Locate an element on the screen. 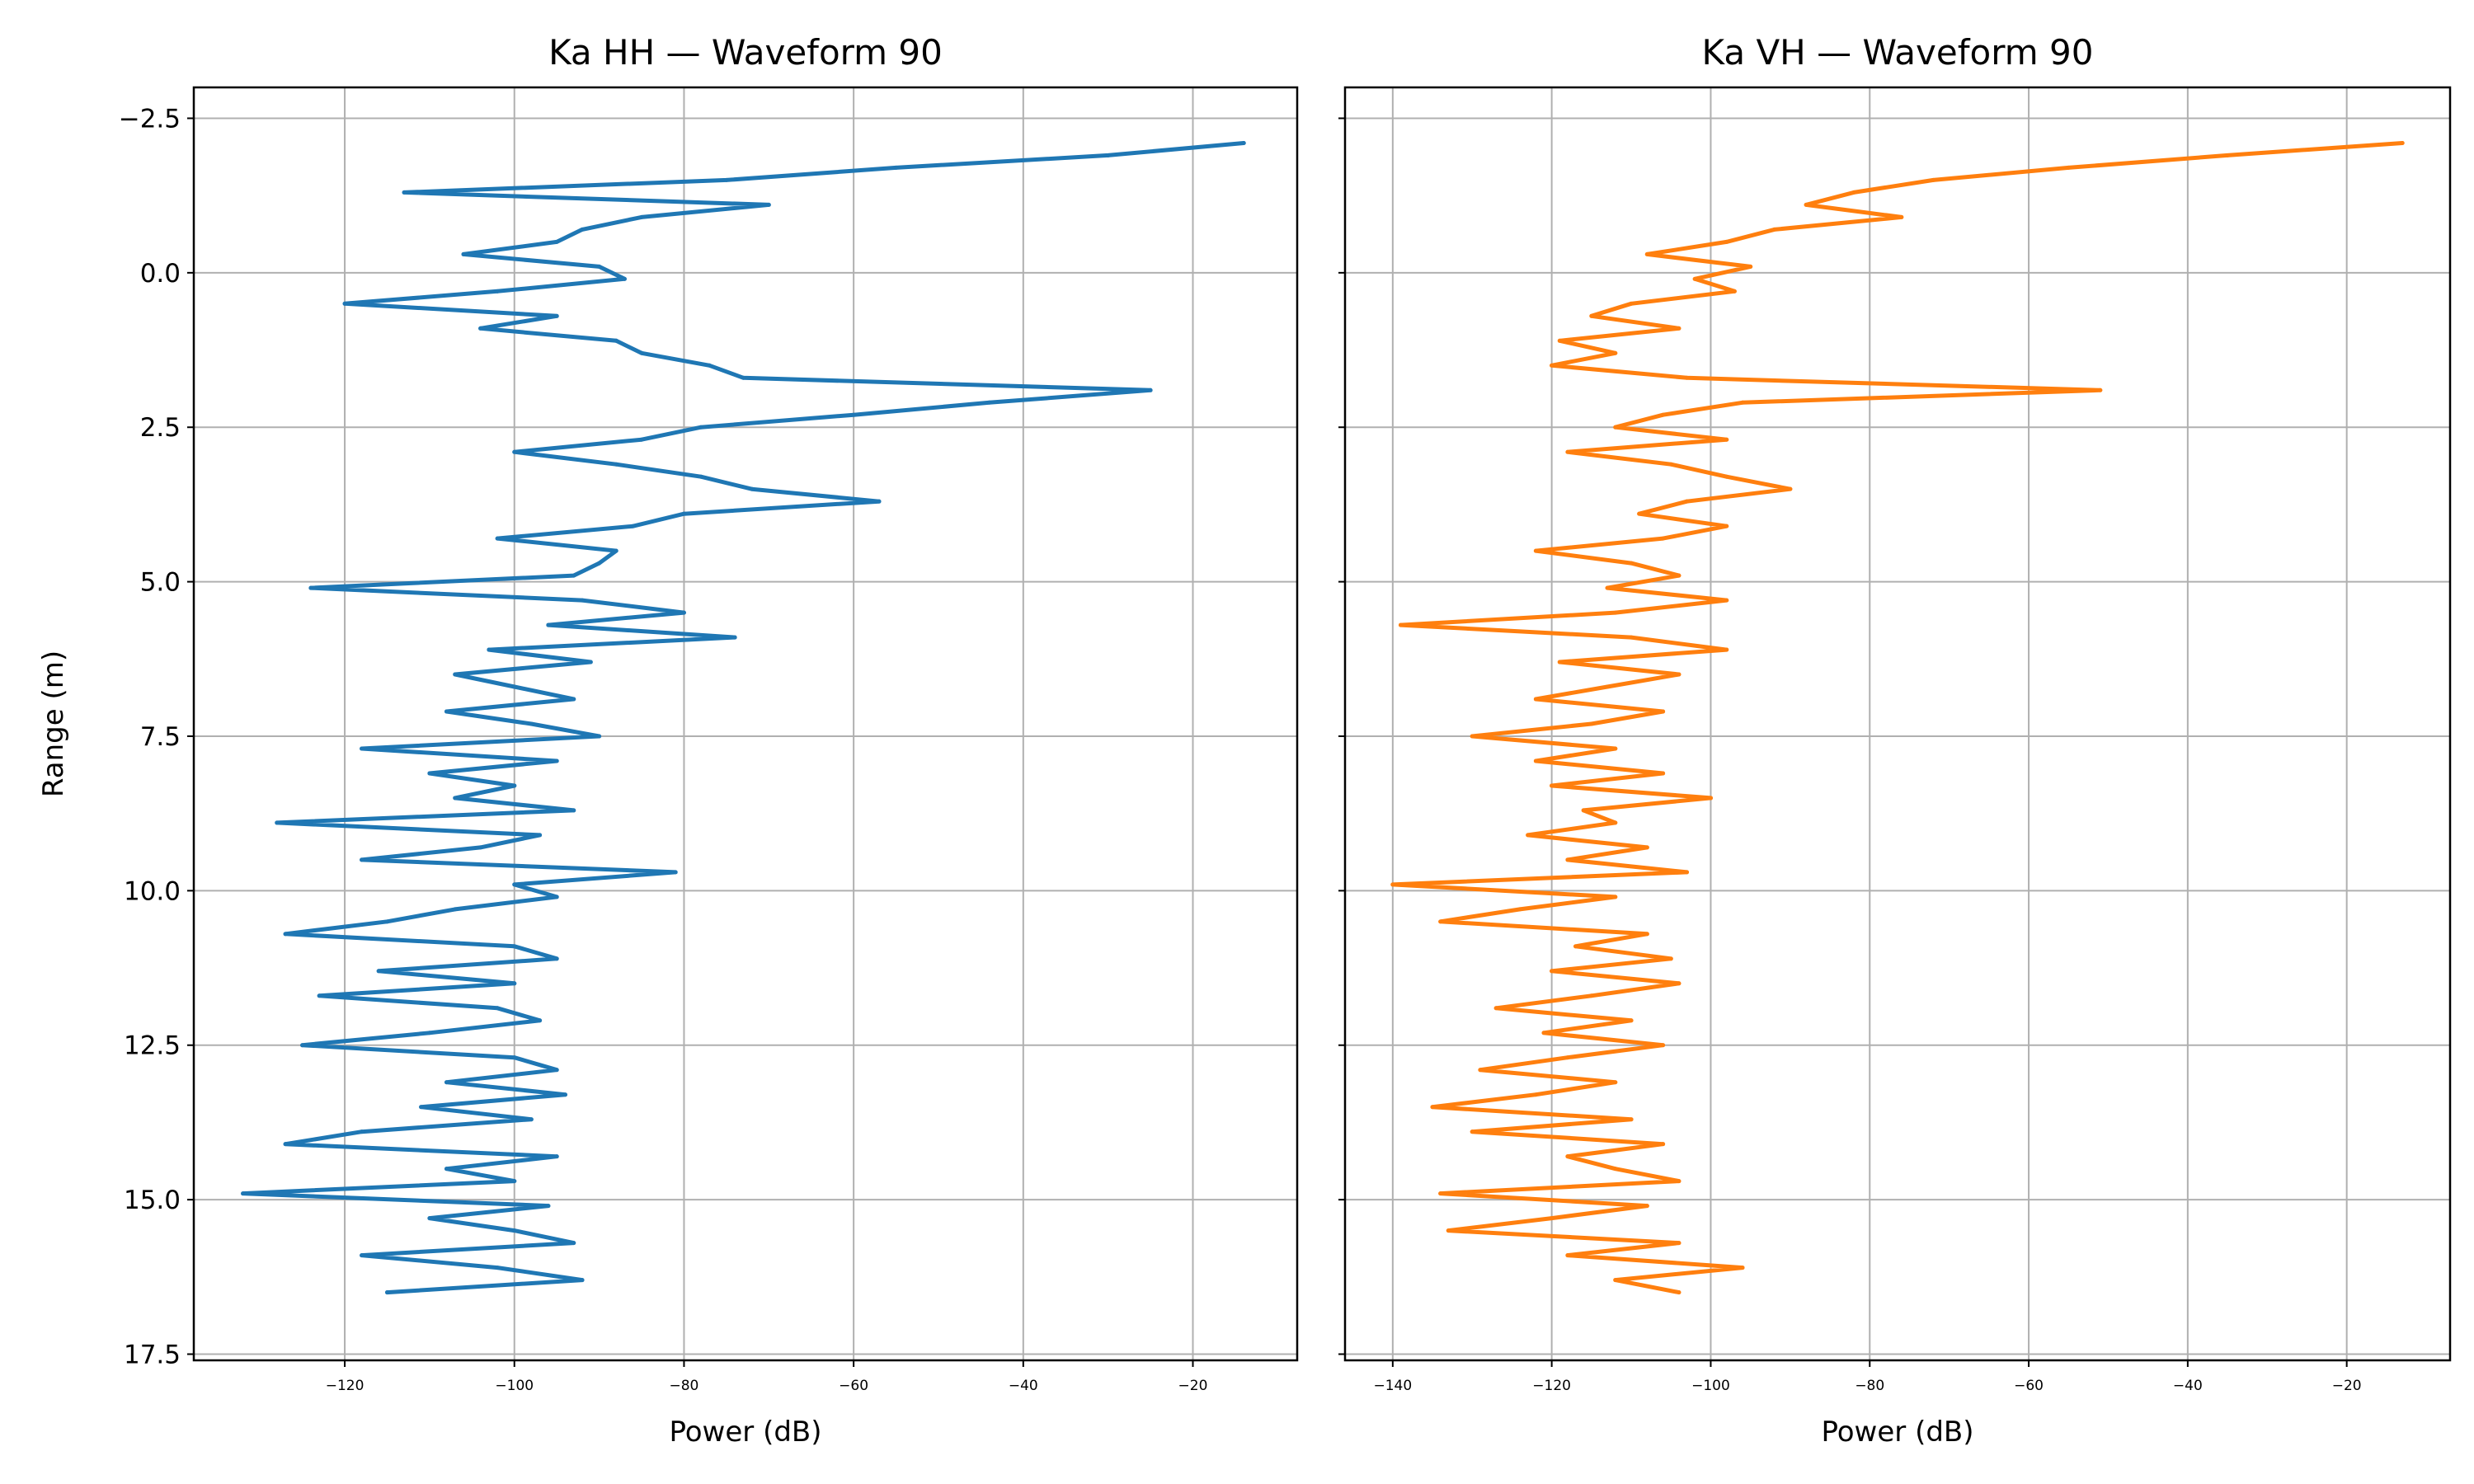 The height and width of the screenshot is (1484, 2474). chart-title: Ka HH — Waveform 90 is located at coordinates (745, 52).